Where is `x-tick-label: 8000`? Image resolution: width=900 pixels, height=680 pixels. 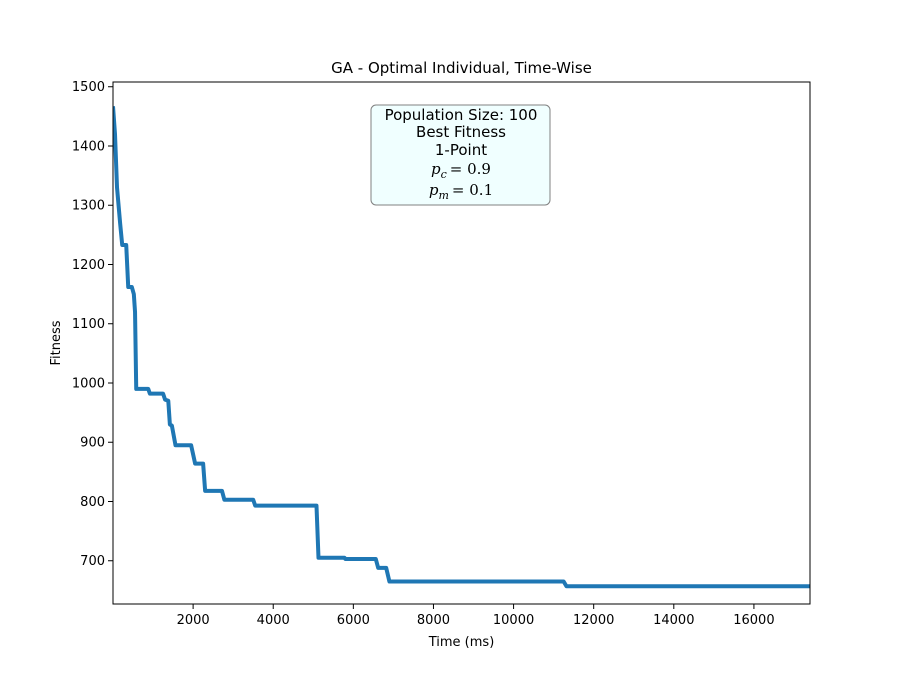
x-tick-label: 8000 is located at coordinates (433, 620).